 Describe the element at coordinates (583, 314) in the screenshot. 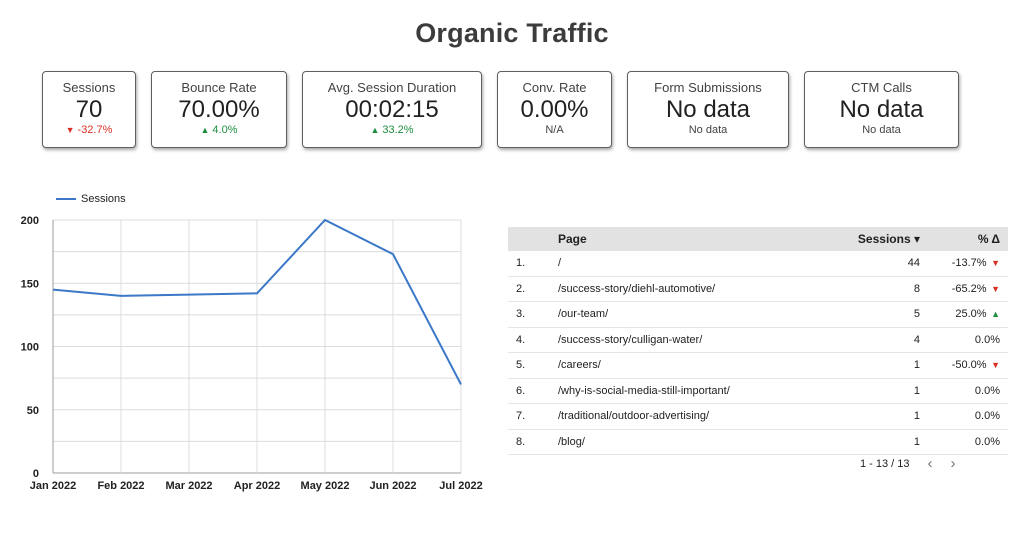

I see `row-page: /our-team/` at that location.